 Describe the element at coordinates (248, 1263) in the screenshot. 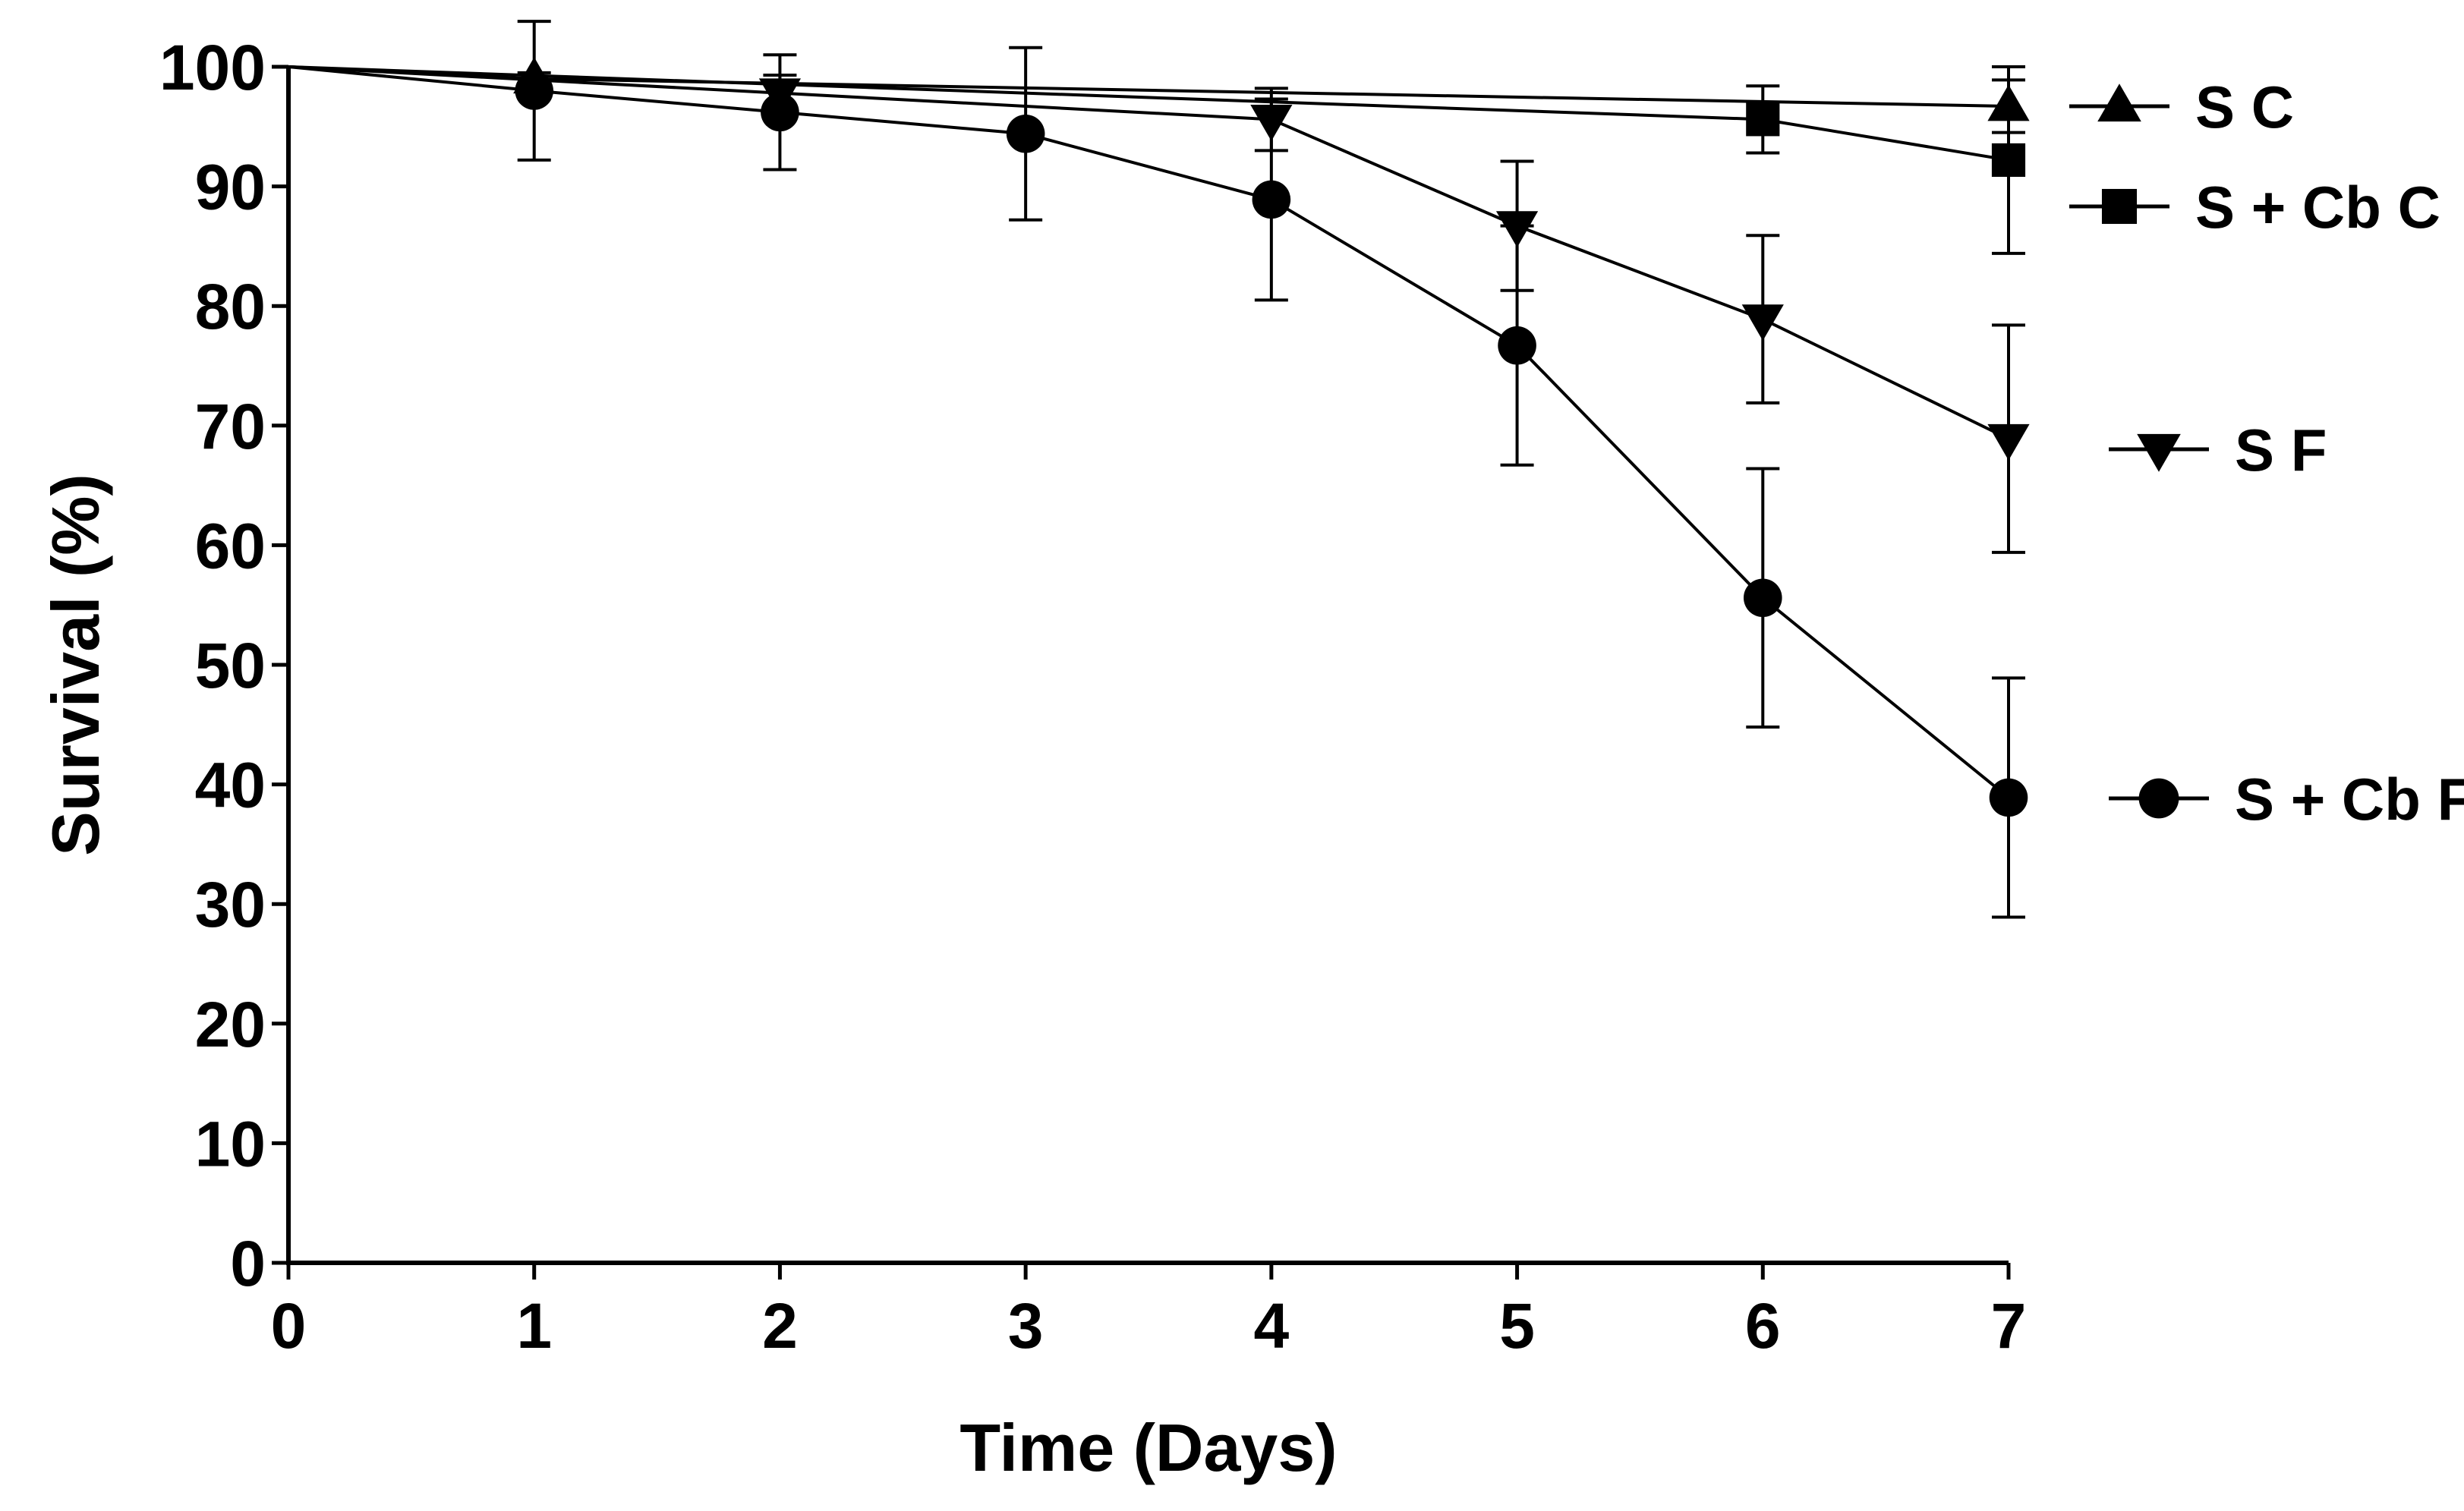

I see `y-tick-label: 0` at that location.